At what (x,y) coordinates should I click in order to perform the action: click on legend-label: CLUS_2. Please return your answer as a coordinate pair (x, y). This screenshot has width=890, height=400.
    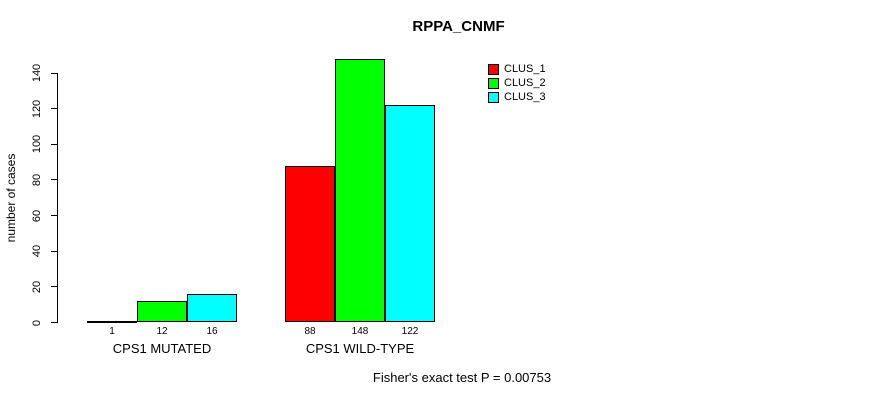
    Looking at the image, I should click on (525, 82).